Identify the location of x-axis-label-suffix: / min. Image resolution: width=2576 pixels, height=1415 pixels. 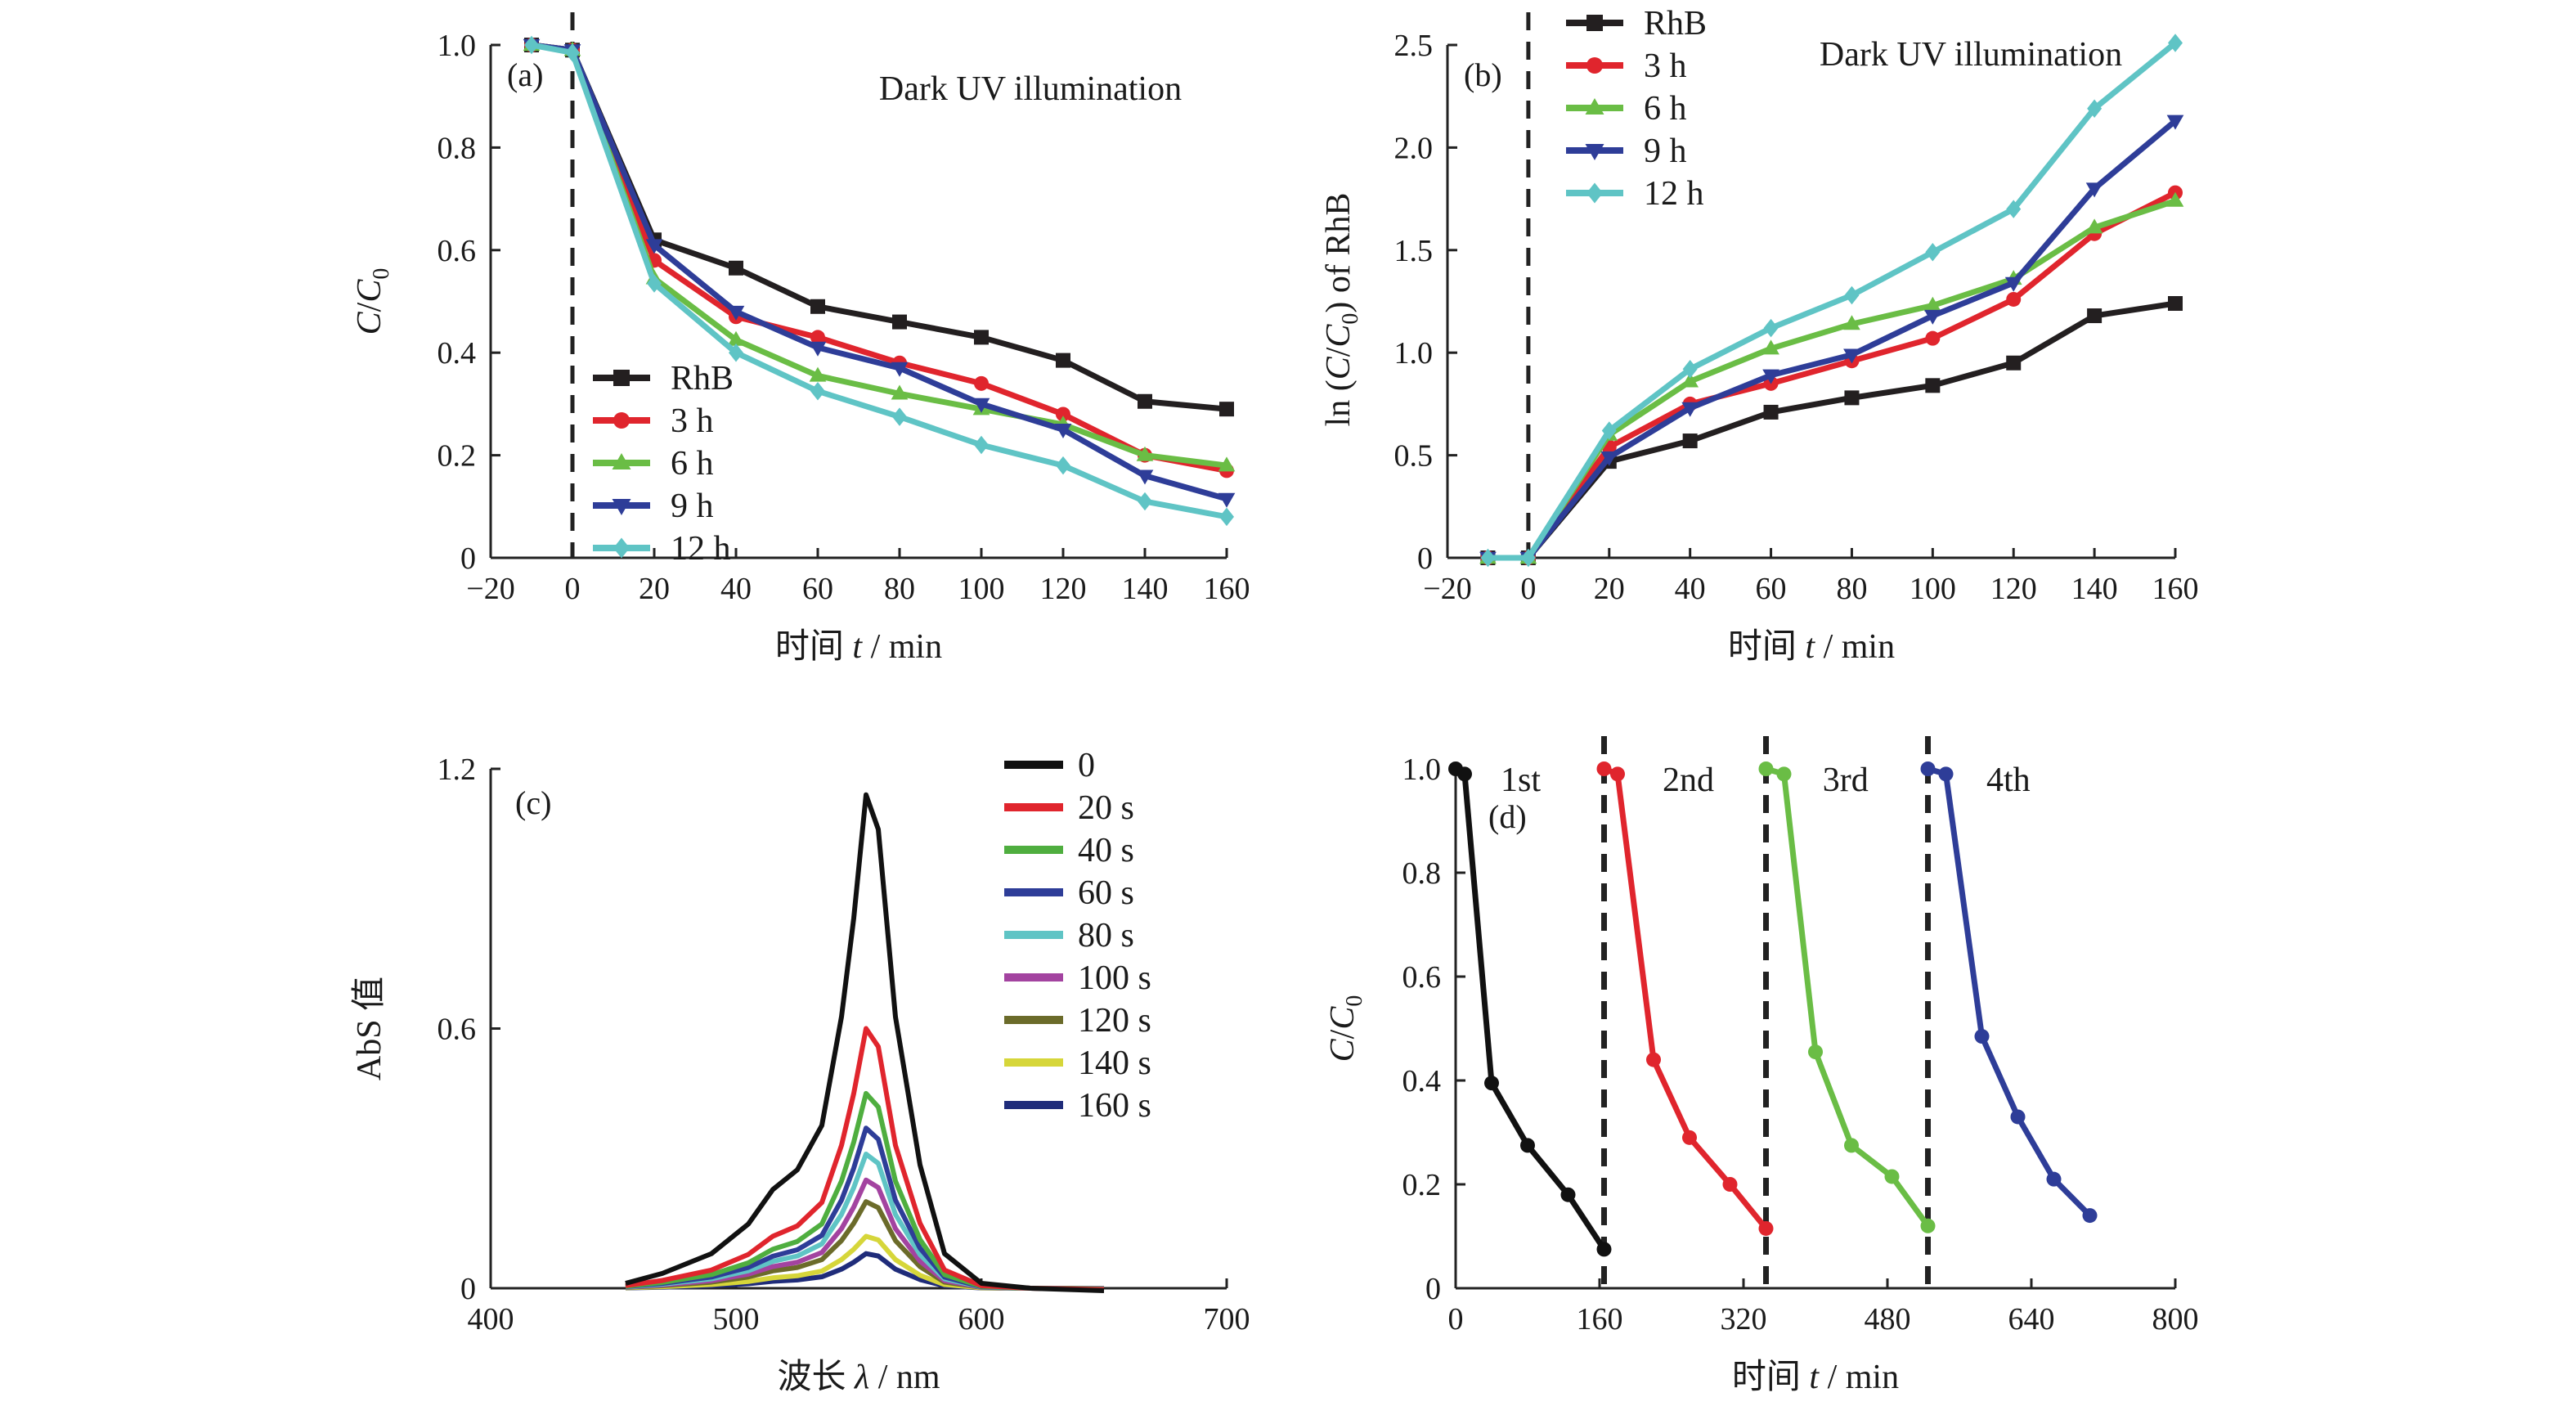
(902, 647).